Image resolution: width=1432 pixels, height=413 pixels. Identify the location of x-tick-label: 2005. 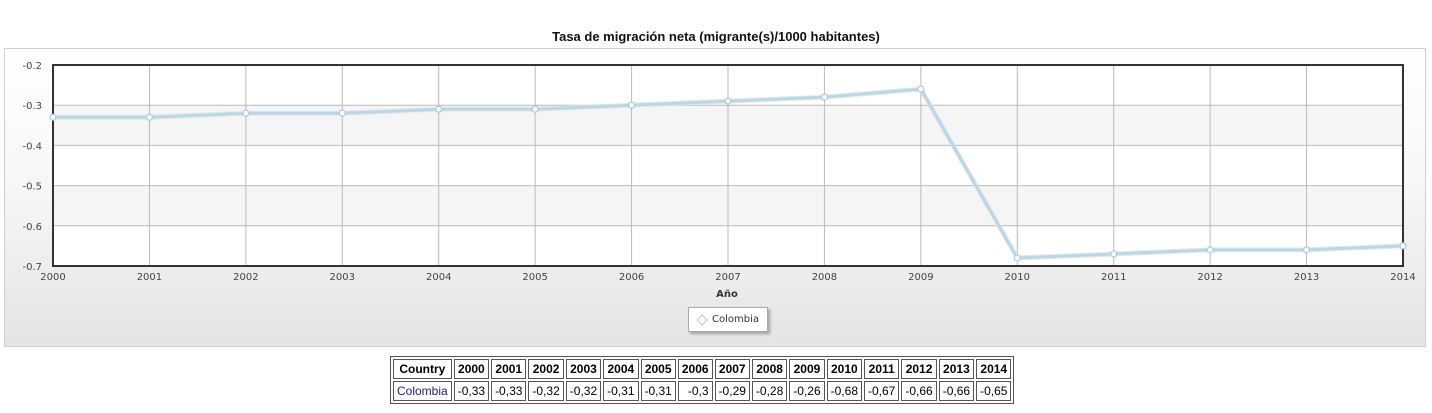
(534, 277).